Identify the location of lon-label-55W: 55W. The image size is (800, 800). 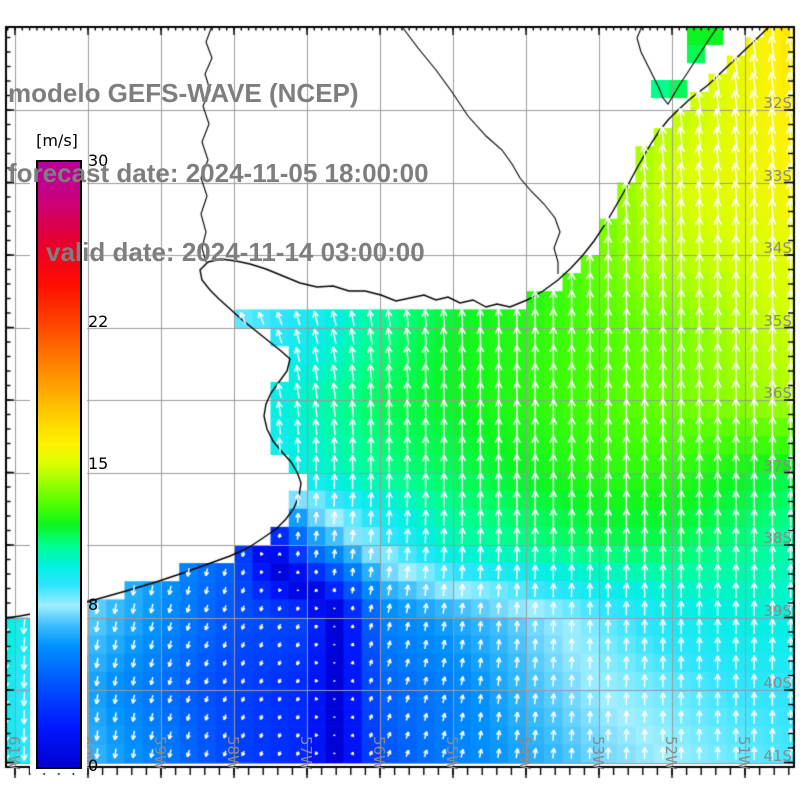
(452, 753).